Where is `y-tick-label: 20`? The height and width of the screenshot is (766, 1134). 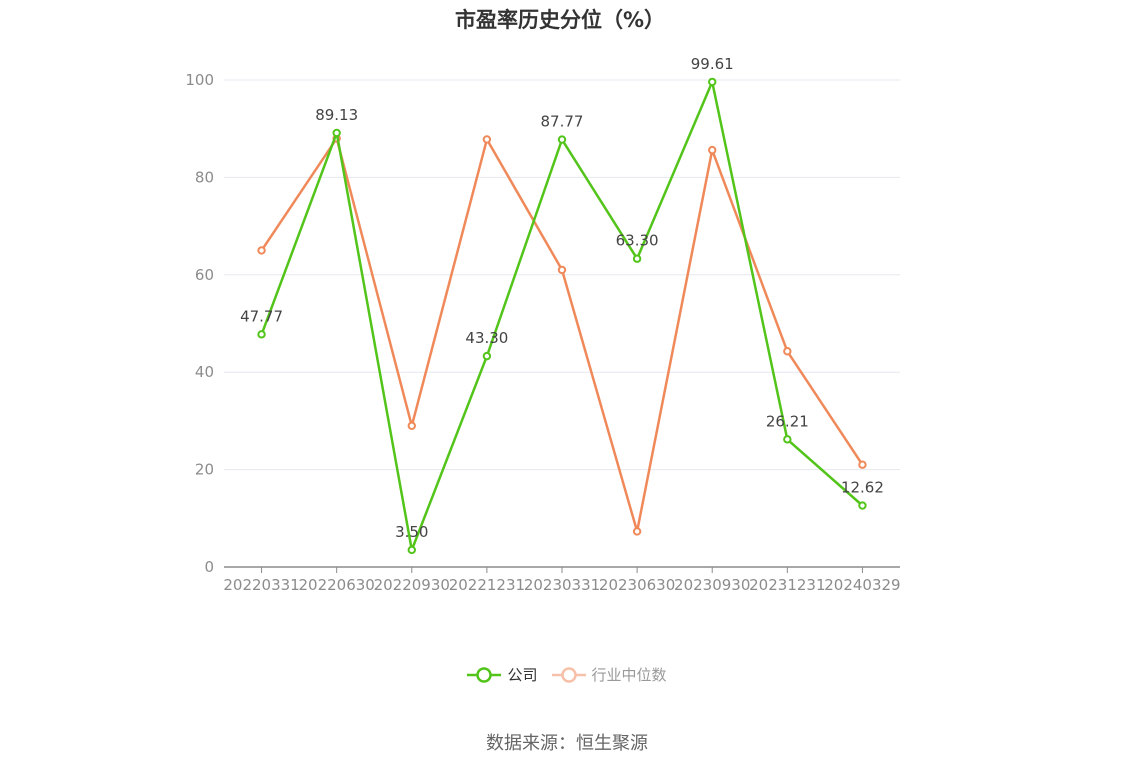
y-tick-label: 20 is located at coordinates (204, 470).